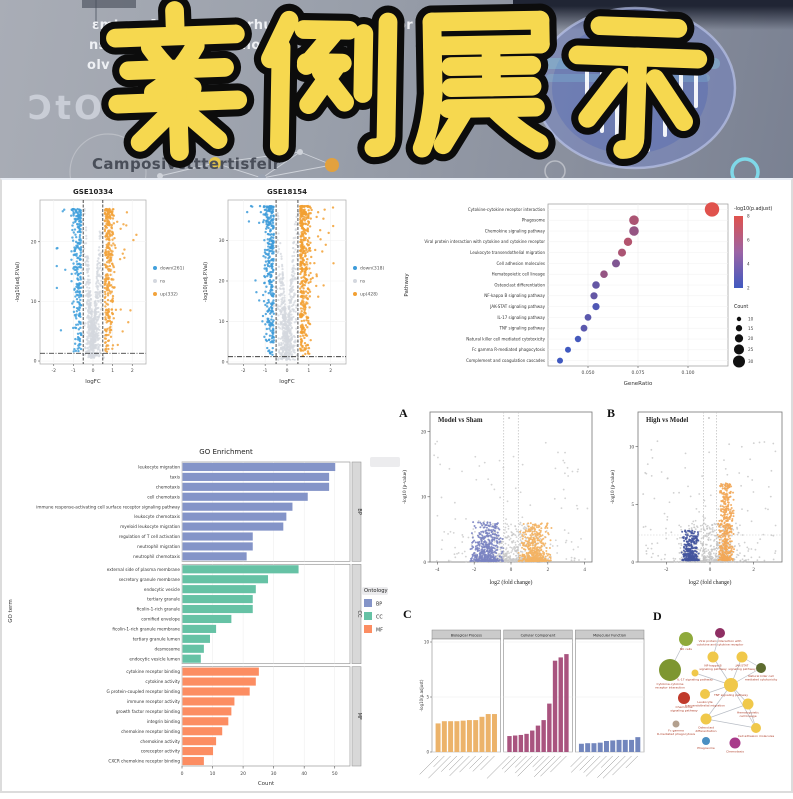  What do you see at coordinates (514, 295) in the screenshot?
I see `svg-text: NF-kappa B signaling pathway` at bounding box center [514, 295].